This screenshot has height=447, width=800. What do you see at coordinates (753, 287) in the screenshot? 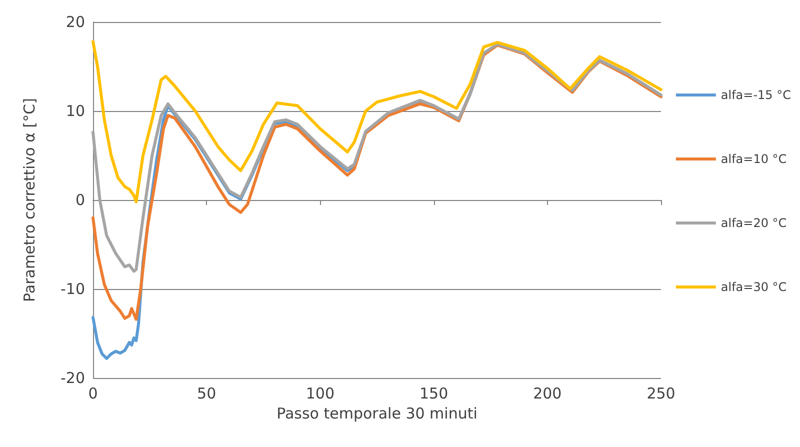
I see `legend-label: alfa=30 °C` at bounding box center [753, 287].